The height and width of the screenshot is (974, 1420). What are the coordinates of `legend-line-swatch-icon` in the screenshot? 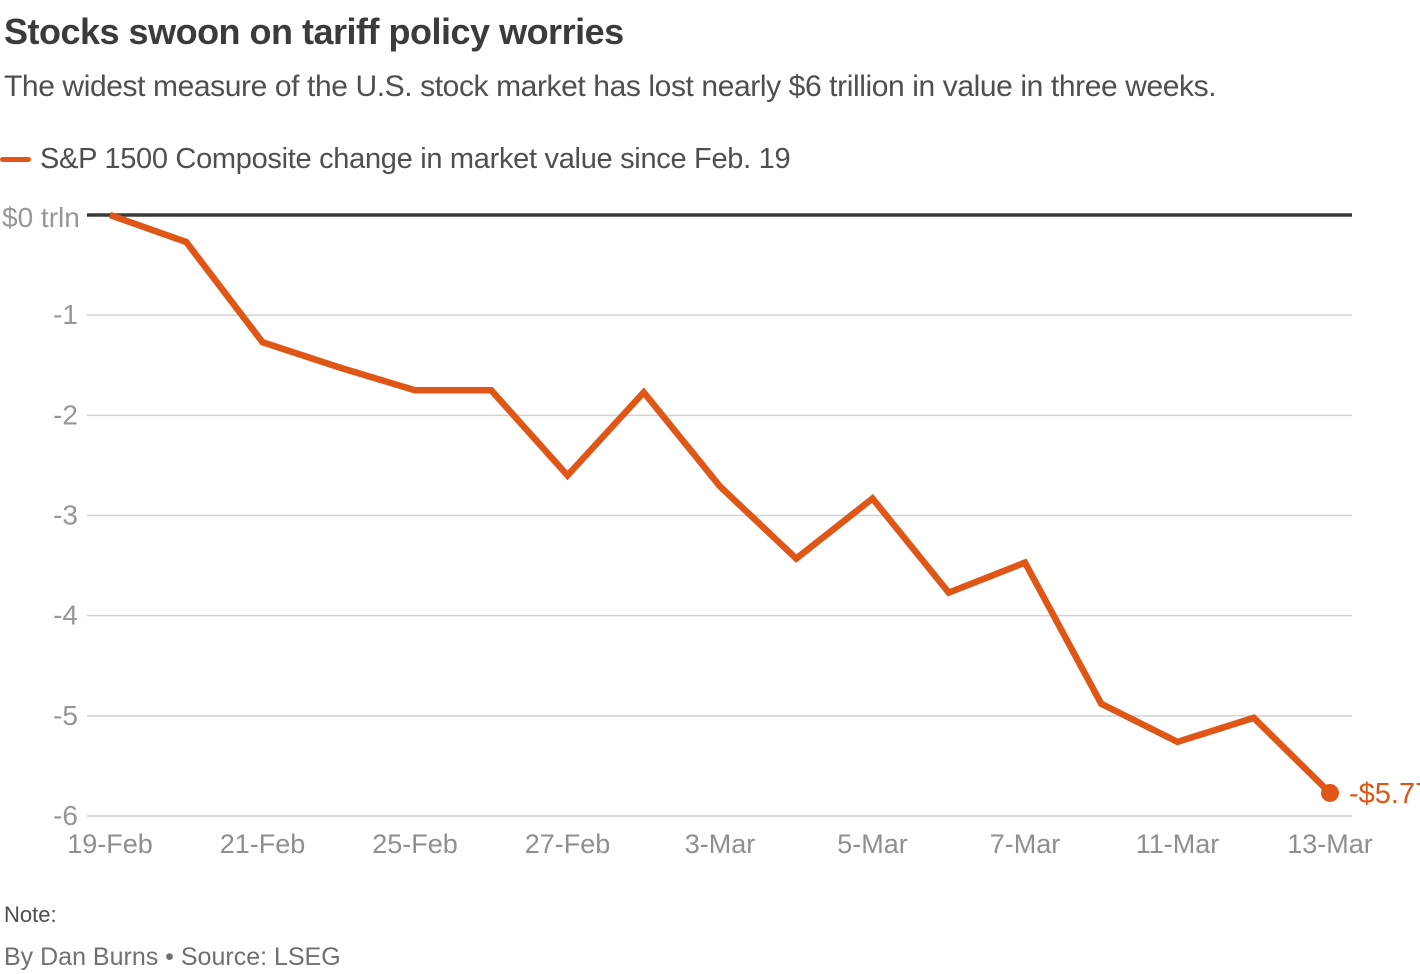 It's located at (15, 159).